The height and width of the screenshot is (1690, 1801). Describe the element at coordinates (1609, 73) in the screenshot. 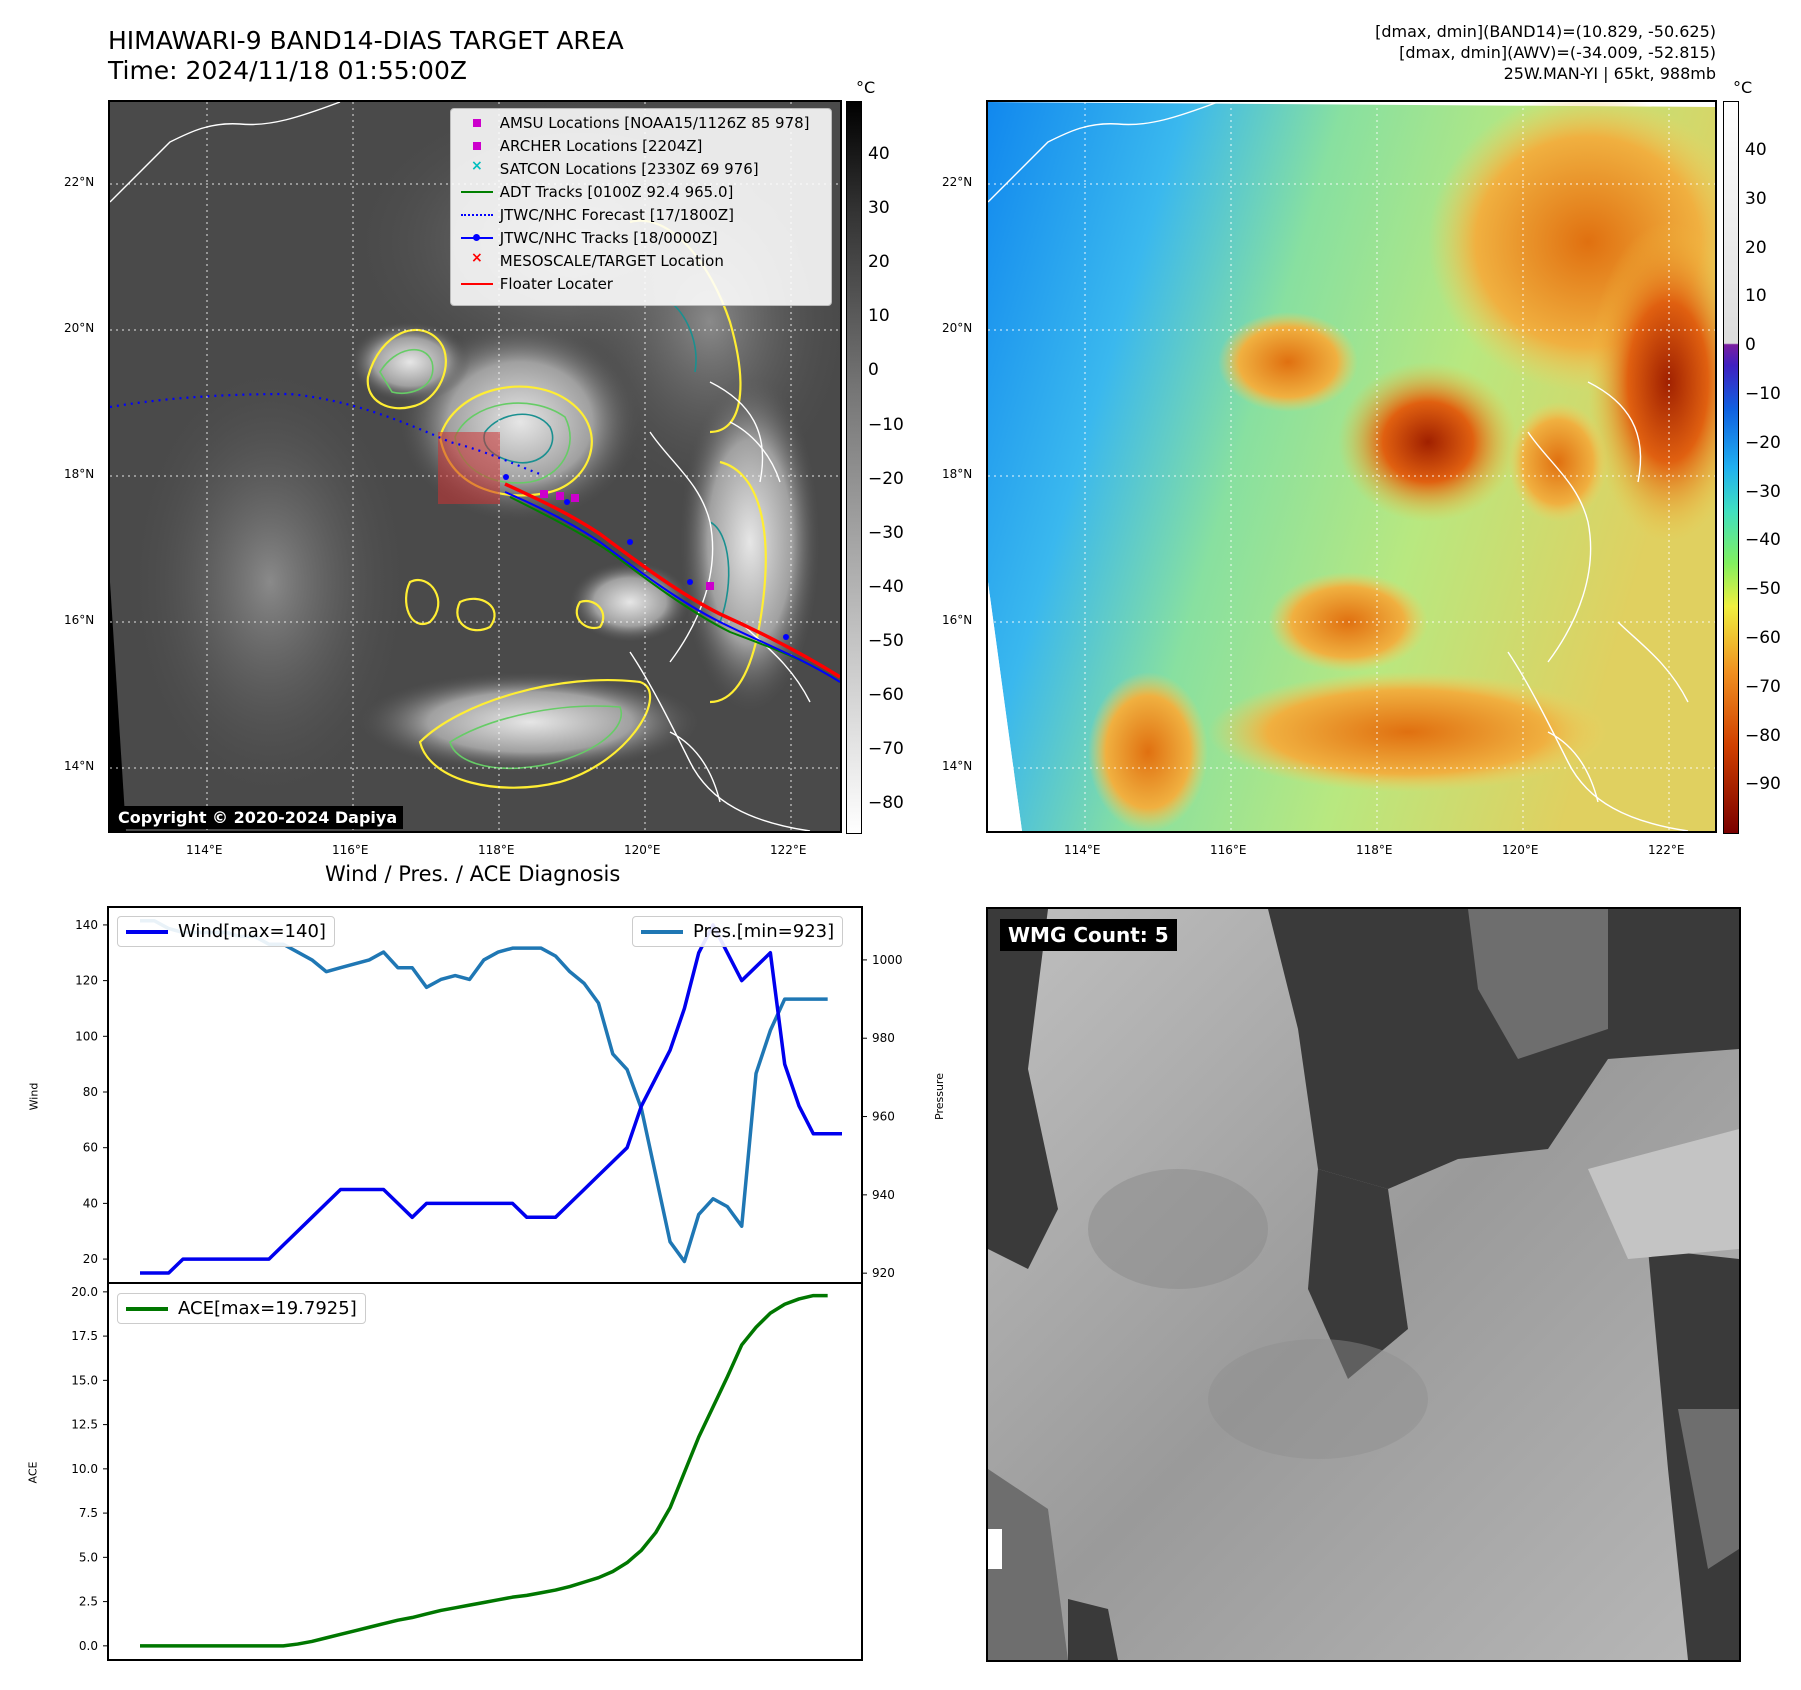

I see `storm-info: 25W.MAN-YI | 65kt, 988mb` at that location.